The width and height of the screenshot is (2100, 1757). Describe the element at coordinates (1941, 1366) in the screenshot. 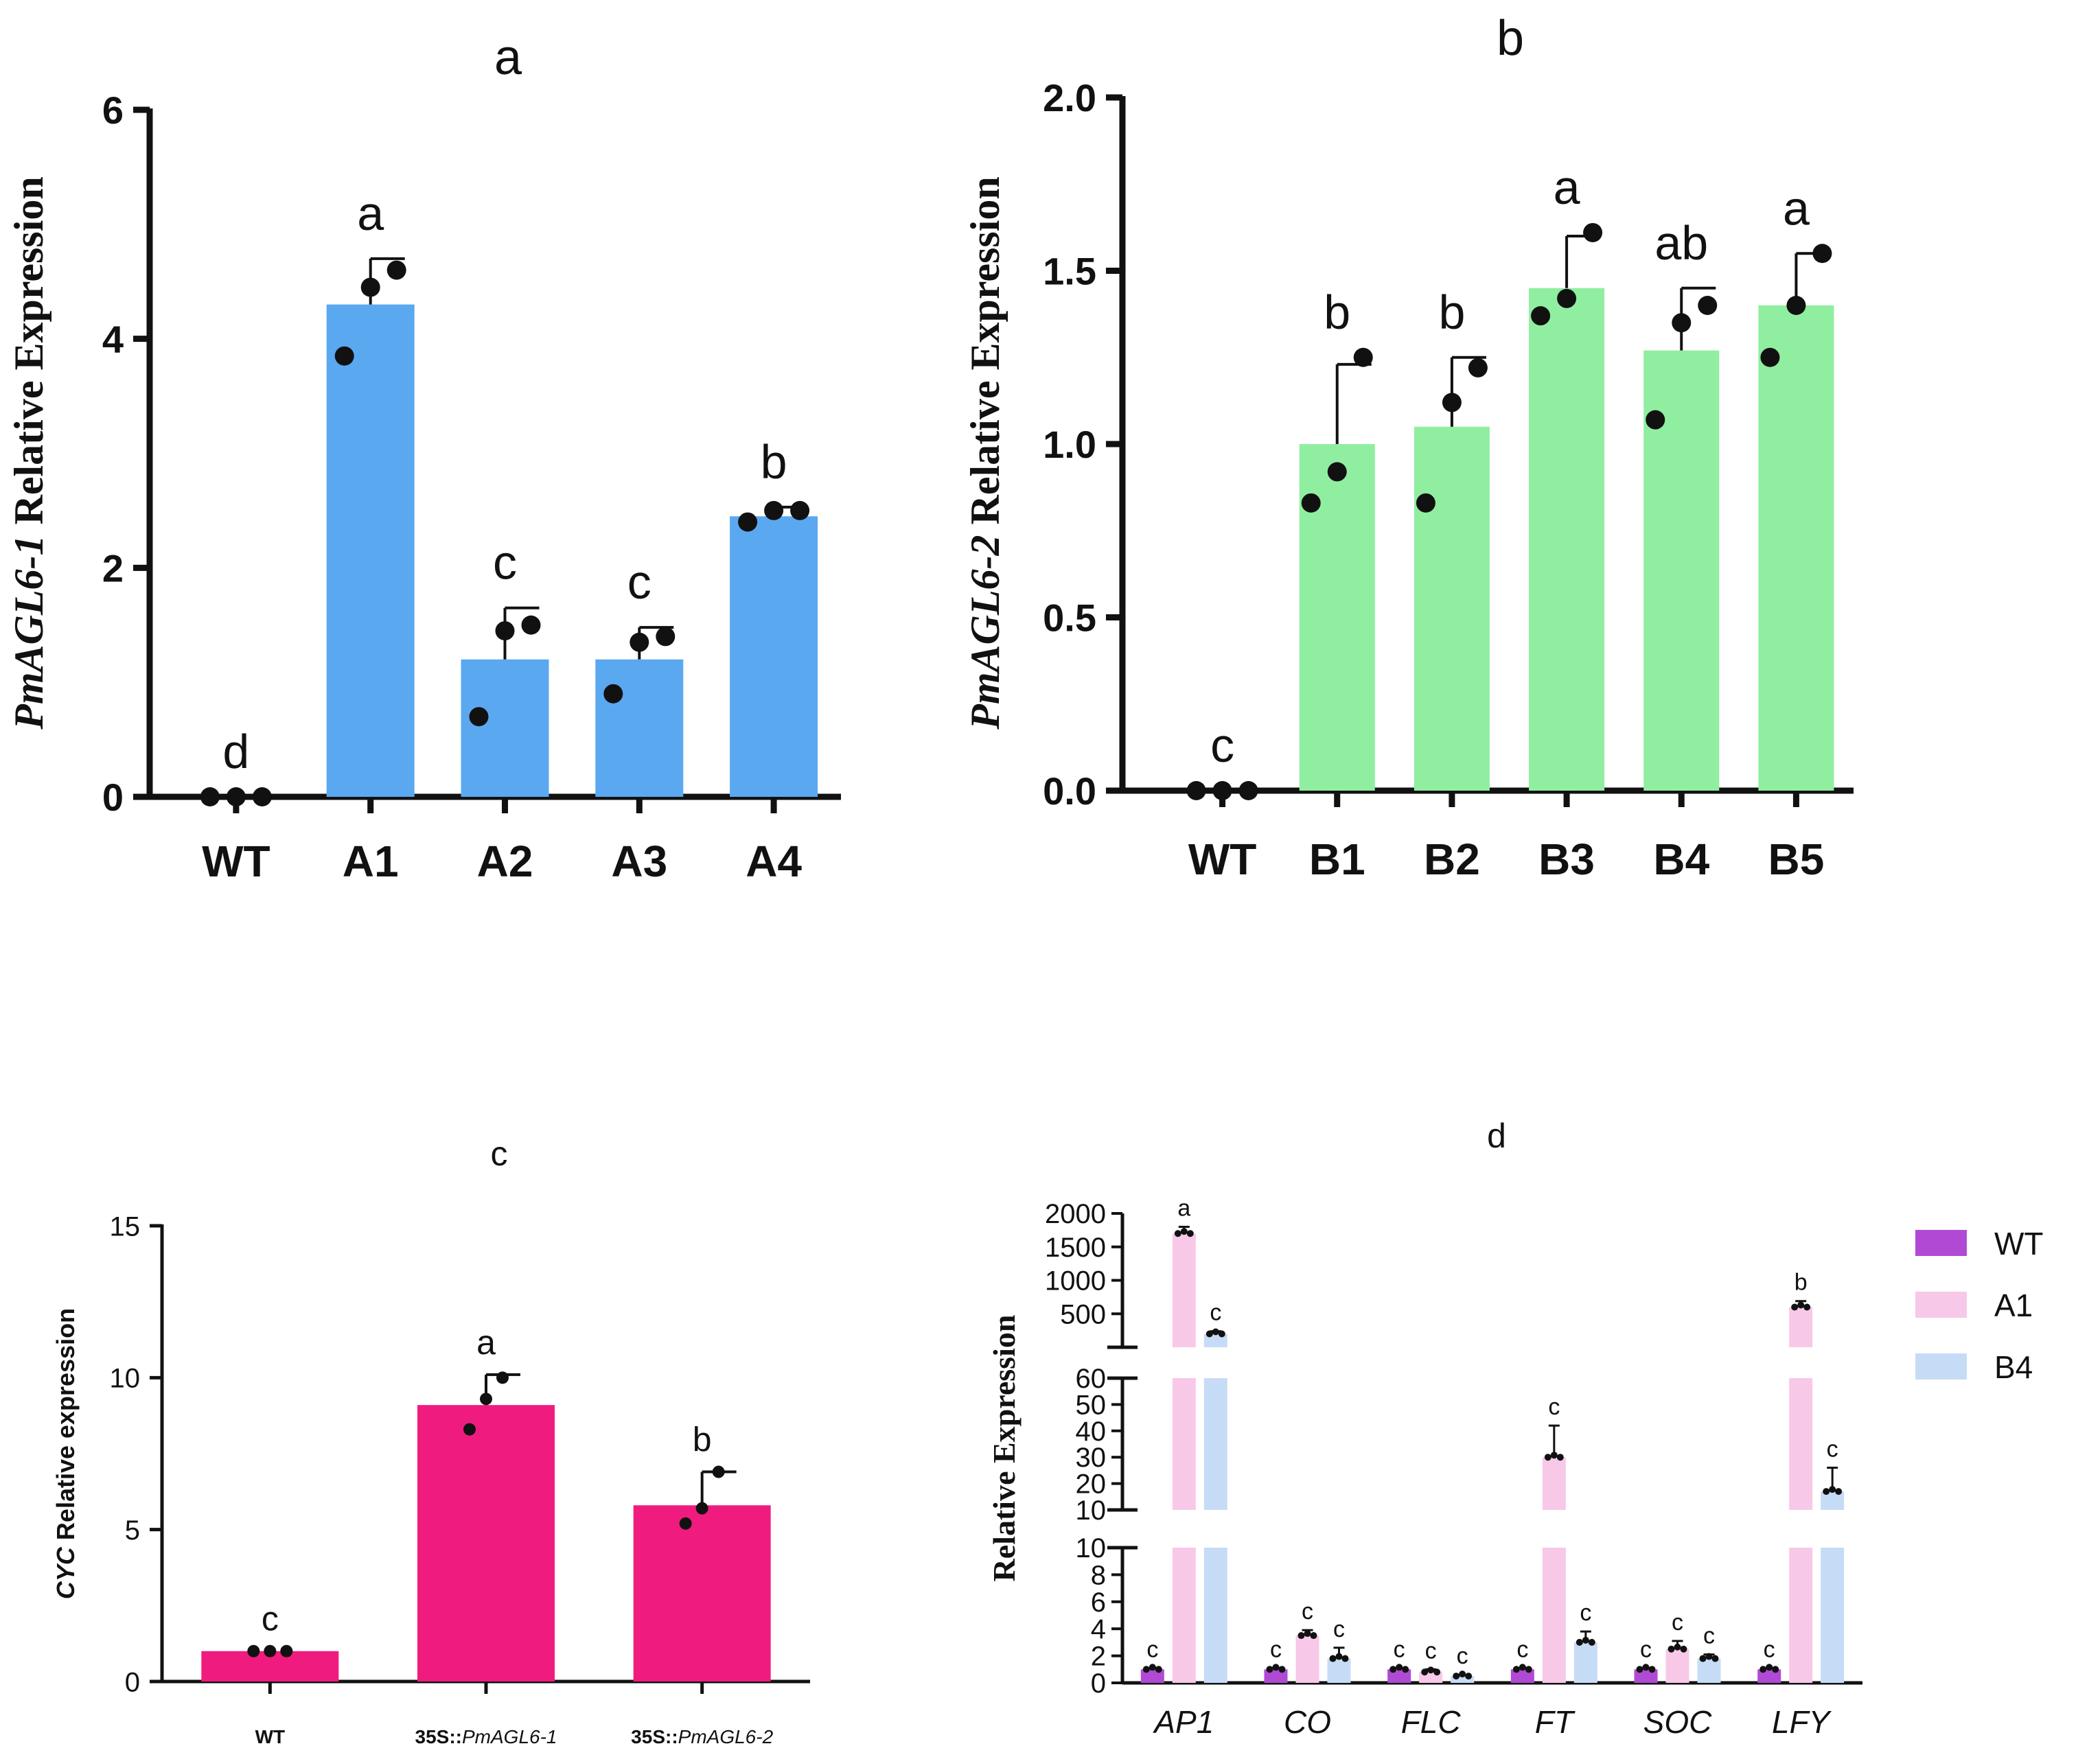

I see `legend-swatch-B4` at that location.